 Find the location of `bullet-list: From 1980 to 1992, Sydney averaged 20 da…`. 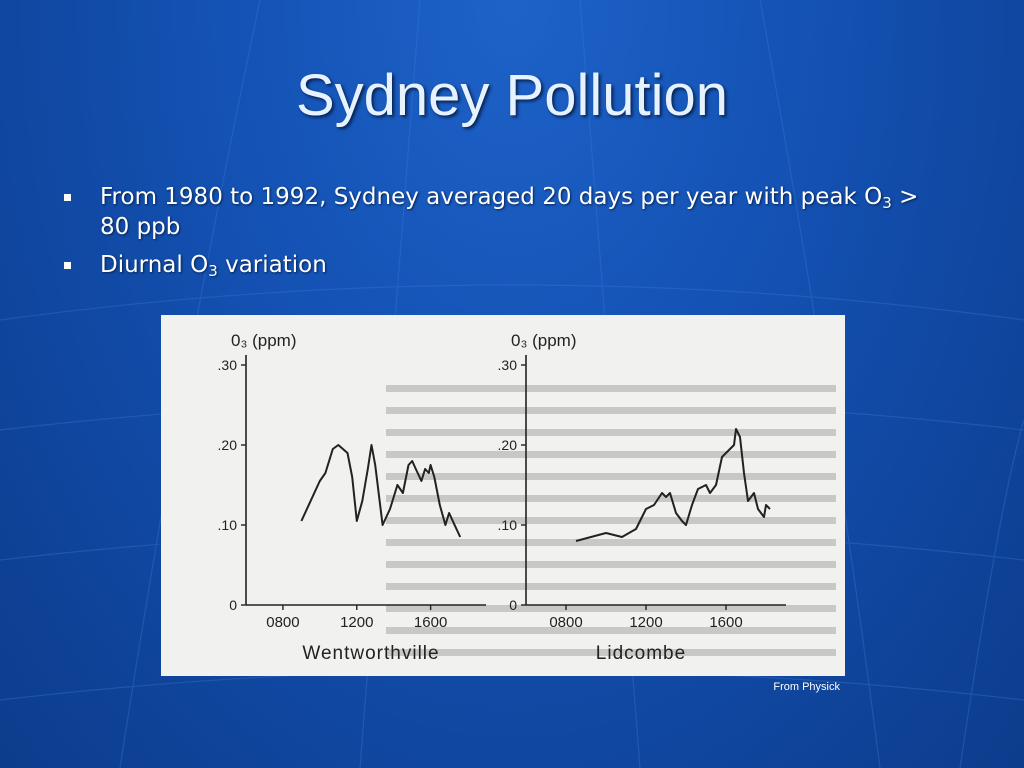

bullet-list: From 1980 to 1992, Sydney averaged 20 da… is located at coordinates (500, 235).